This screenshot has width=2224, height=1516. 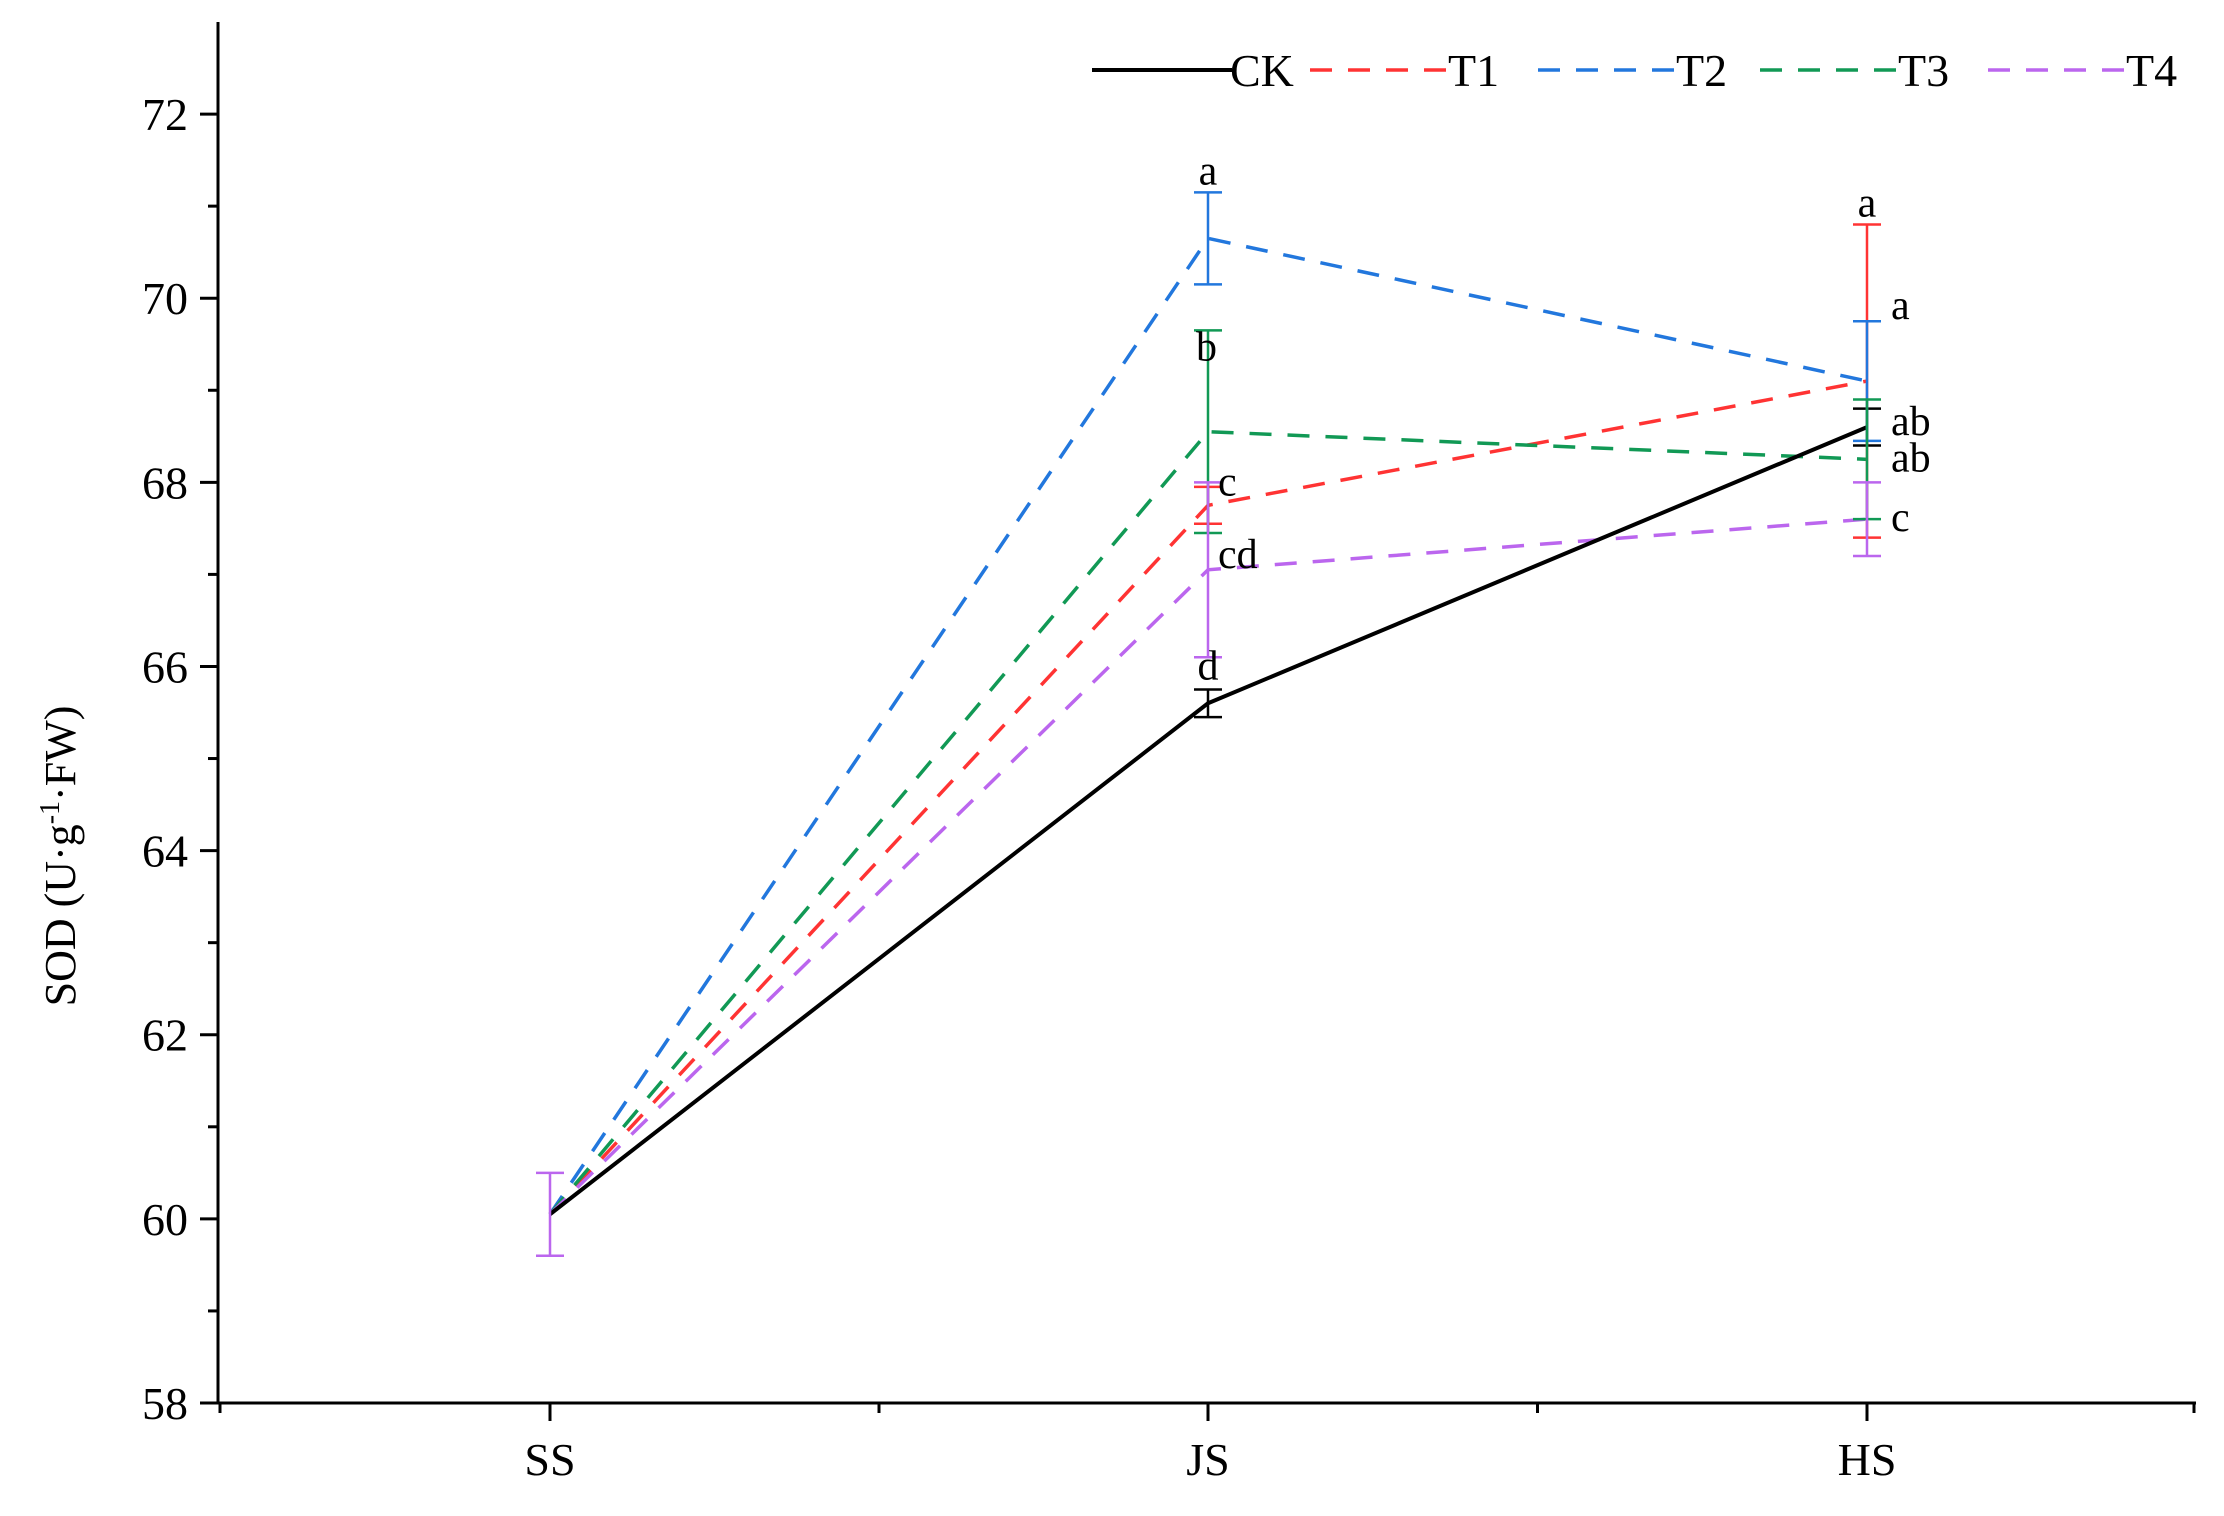 I want to click on legend-item-t4: T4, so click(x=2082, y=70).